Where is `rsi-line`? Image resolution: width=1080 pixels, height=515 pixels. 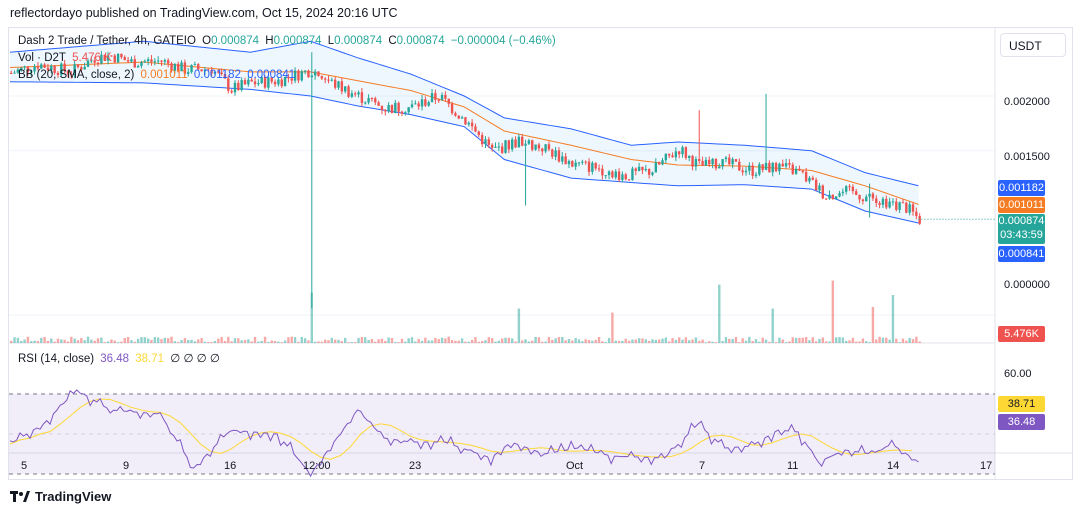 rsi-line is located at coordinates (464, 433).